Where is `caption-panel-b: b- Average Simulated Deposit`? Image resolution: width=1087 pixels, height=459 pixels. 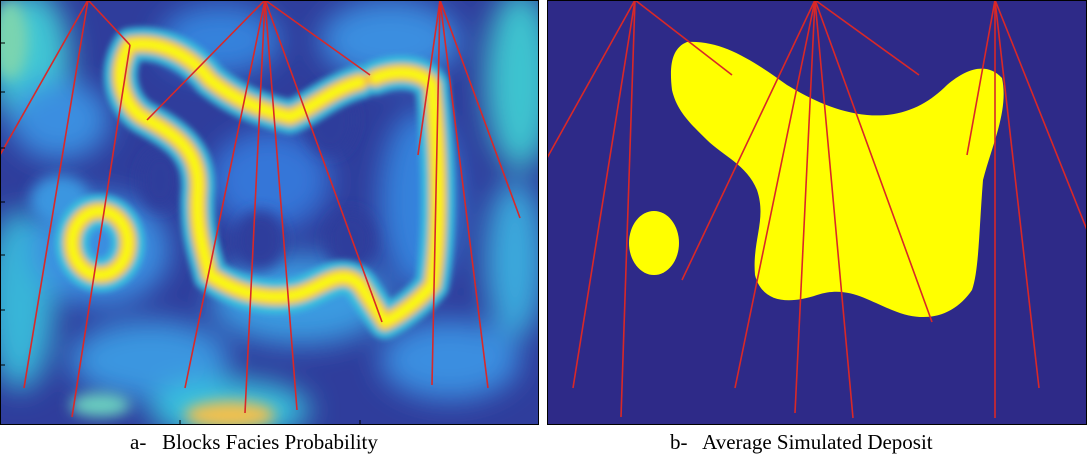
caption-panel-b: b- Average Simulated Deposit is located at coordinates (801, 442).